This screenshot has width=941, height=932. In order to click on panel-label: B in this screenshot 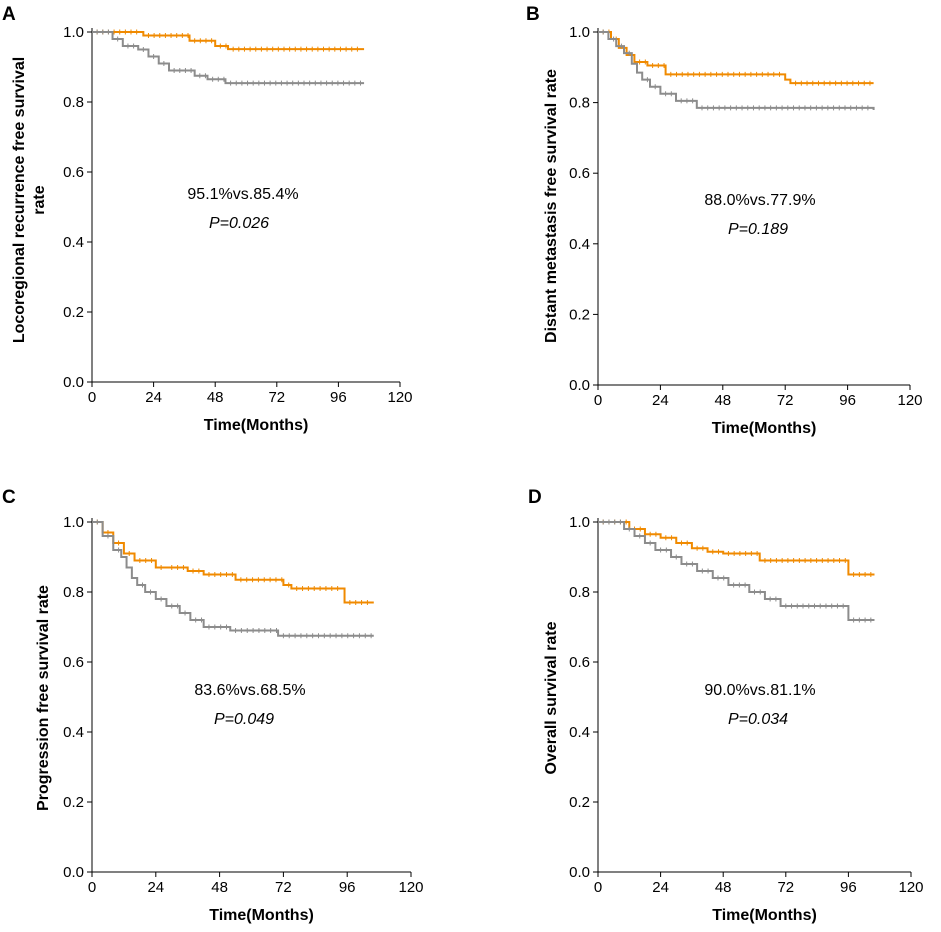, I will do `click(533, 14)`.